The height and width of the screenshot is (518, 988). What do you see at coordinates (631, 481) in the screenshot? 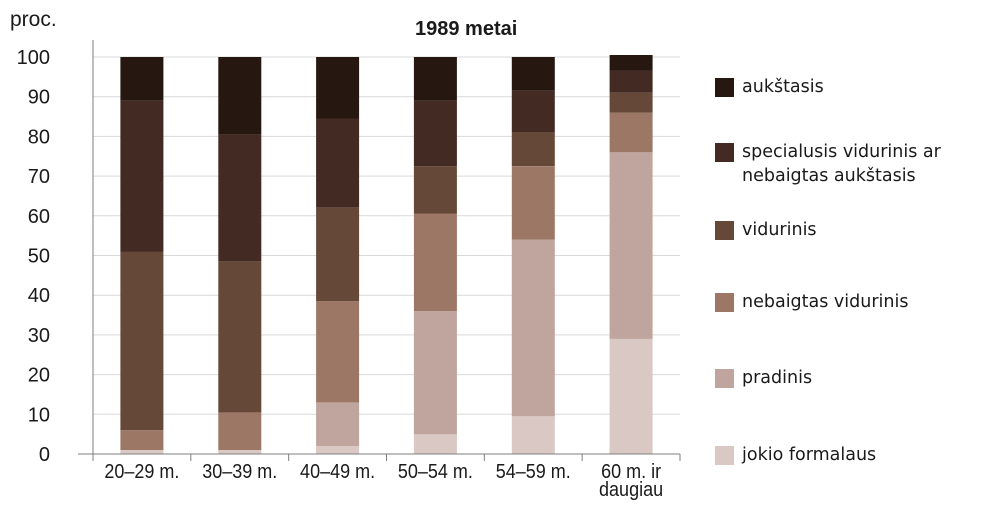
I see `x-tick-label: 60 m. ir daugiau` at bounding box center [631, 481].